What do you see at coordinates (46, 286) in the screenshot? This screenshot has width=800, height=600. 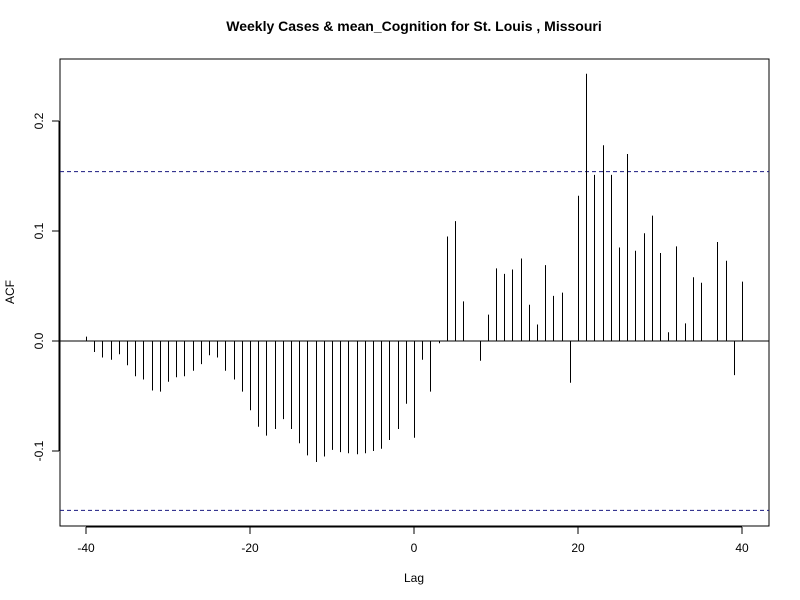 I see `y-axis: -0.1 0.0 0.1 0.2` at bounding box center [46, 286].